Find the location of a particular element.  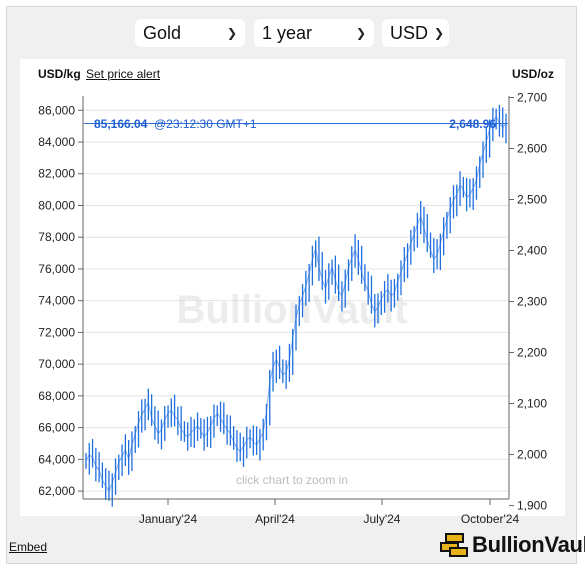

left-tick-label: 68,000 is located at coordinates (56, 396).